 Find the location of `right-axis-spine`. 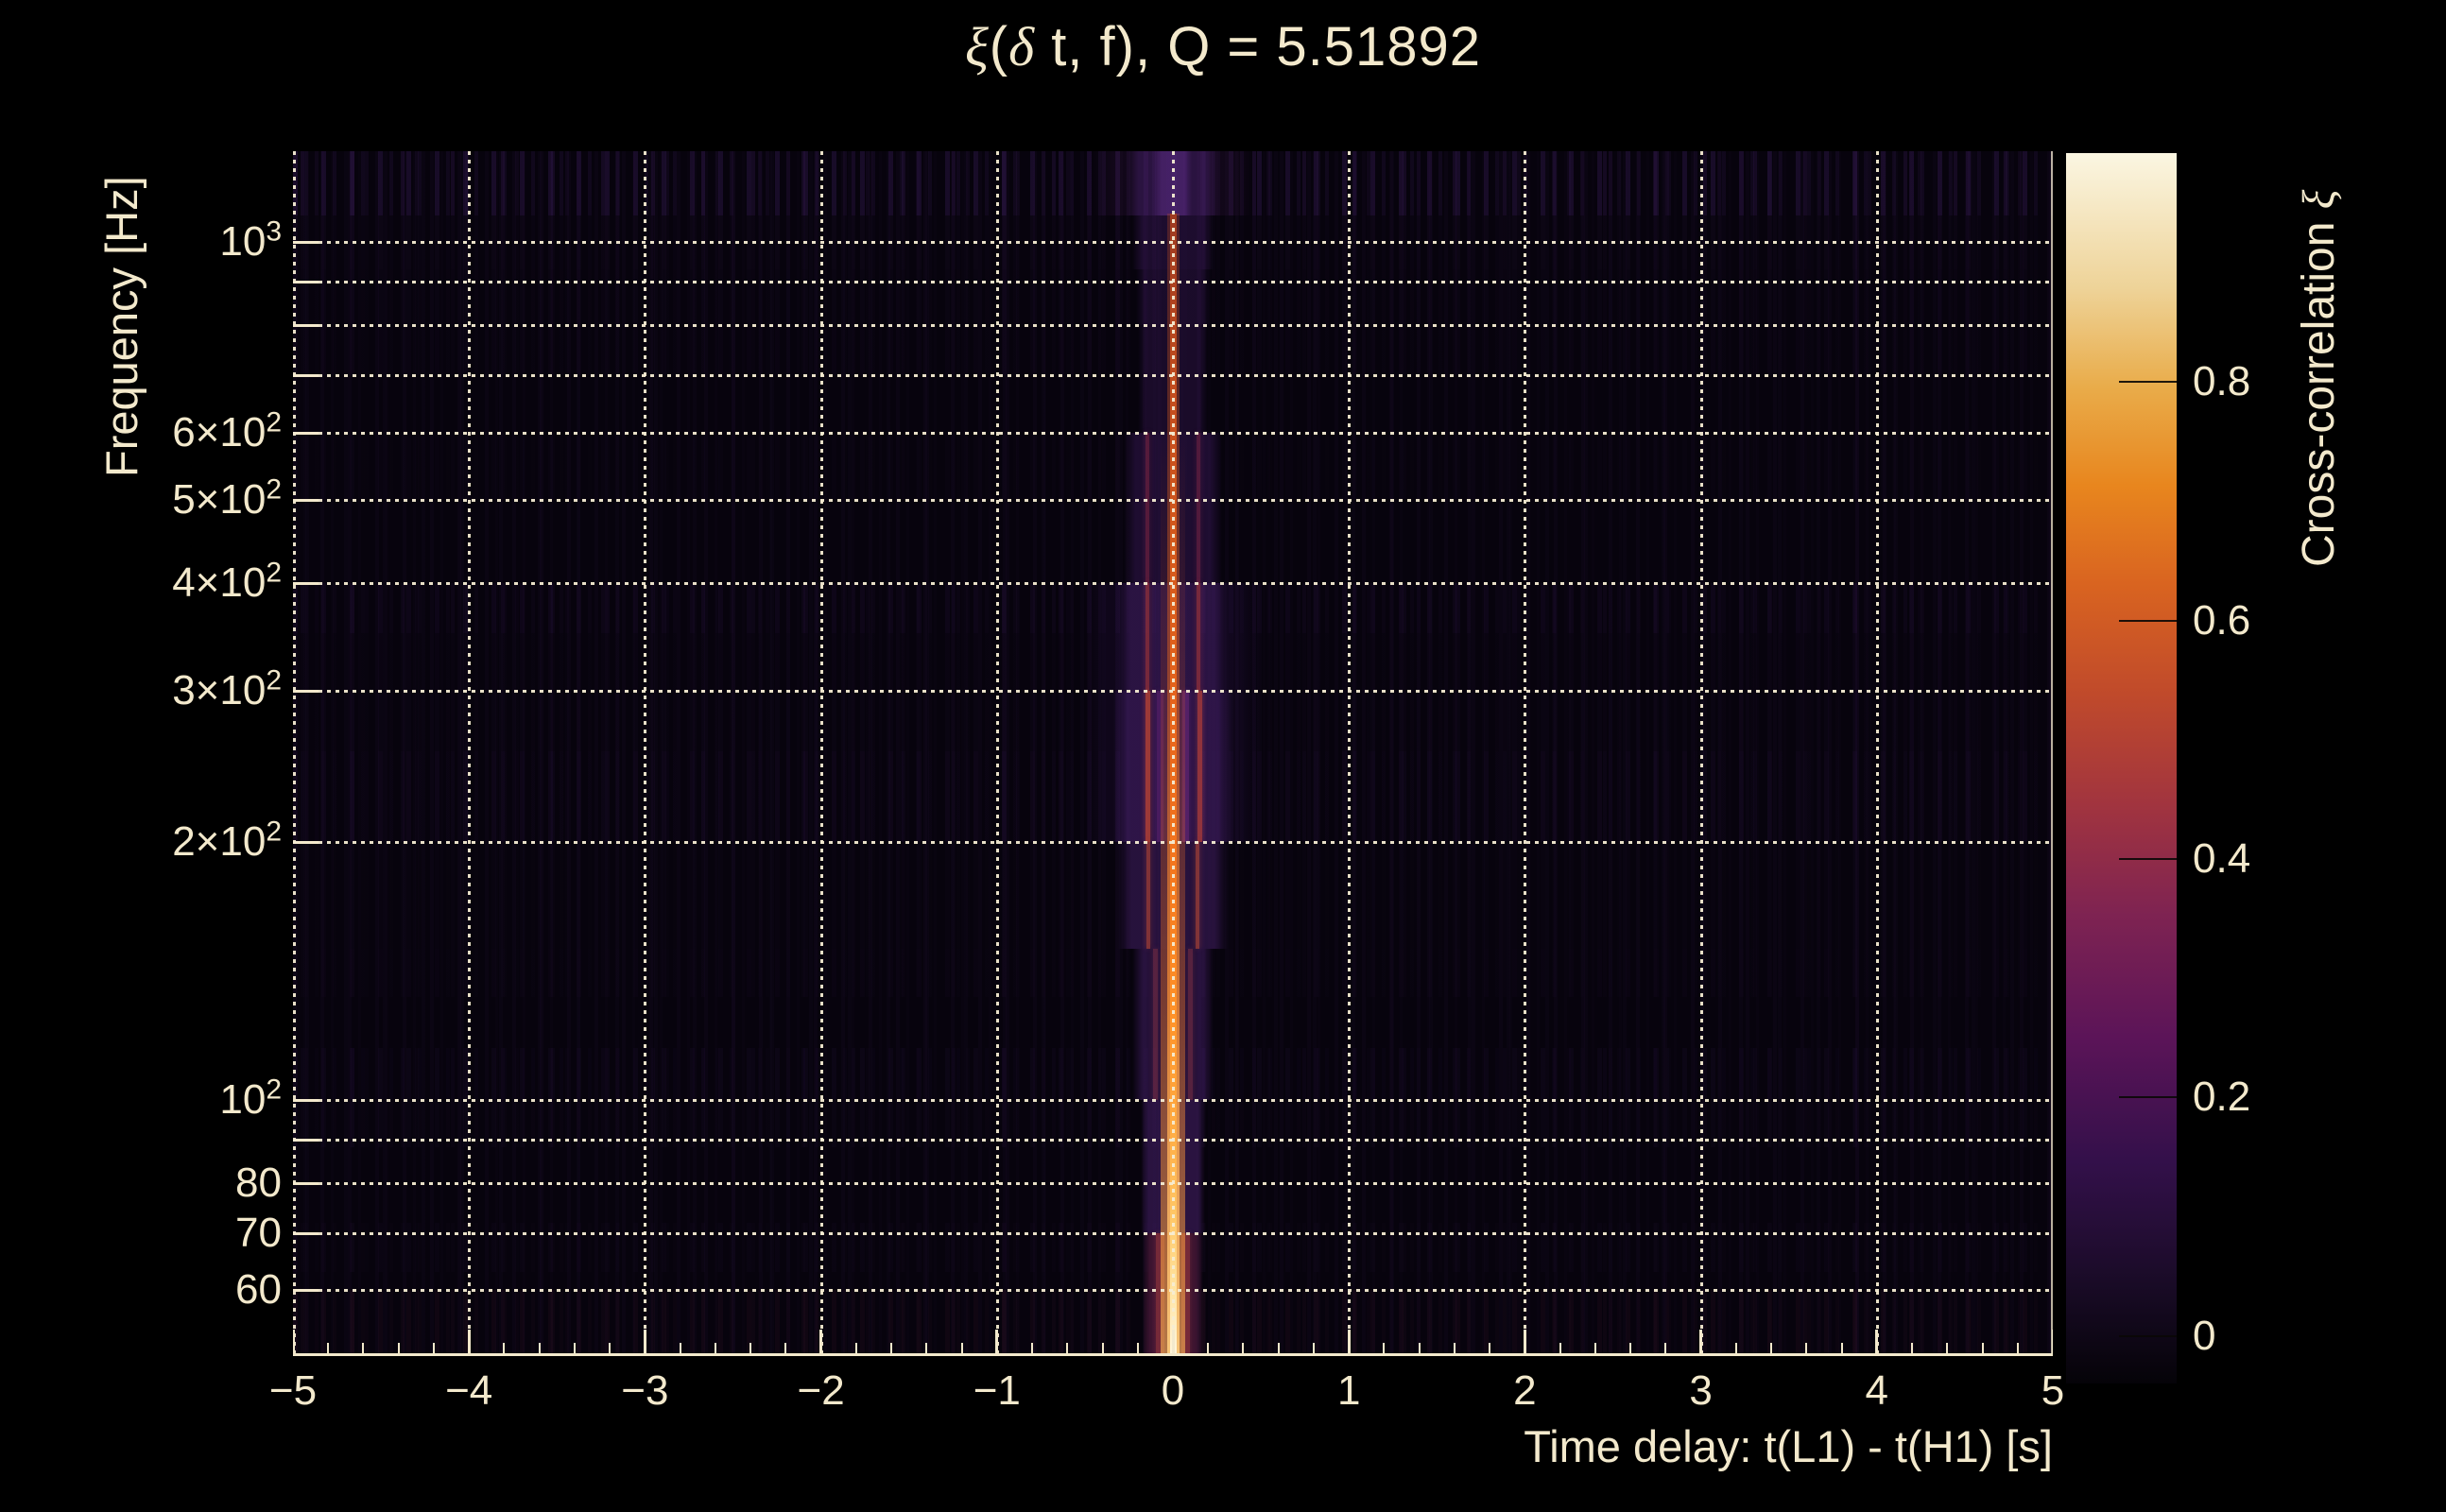

right-axis-spine is located at coordinates (2052, 753).